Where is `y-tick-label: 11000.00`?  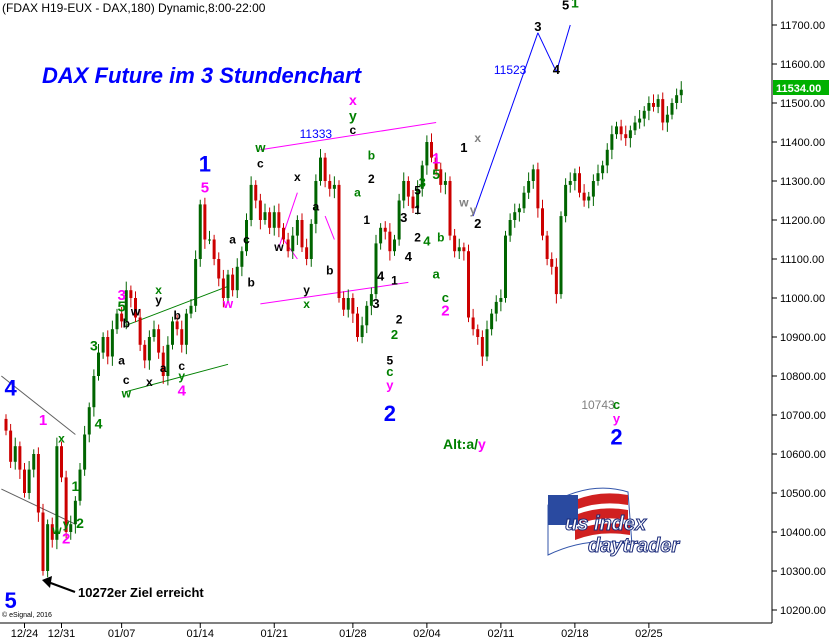 y-tick-label: 11000.00 is located at coordinates (802, 299).